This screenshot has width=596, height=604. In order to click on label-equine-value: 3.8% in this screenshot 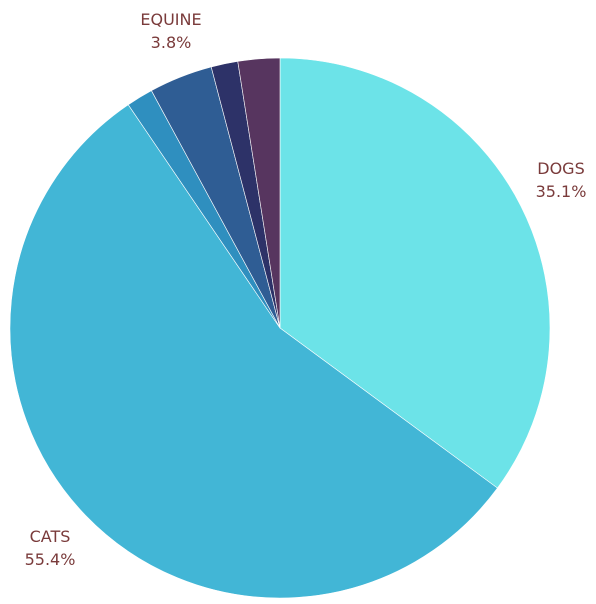, I will do `click(171, 42)`.